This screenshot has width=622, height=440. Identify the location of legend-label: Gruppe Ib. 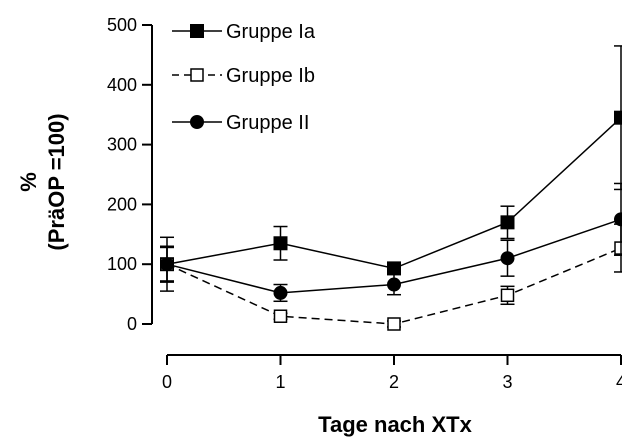
(270, 76).